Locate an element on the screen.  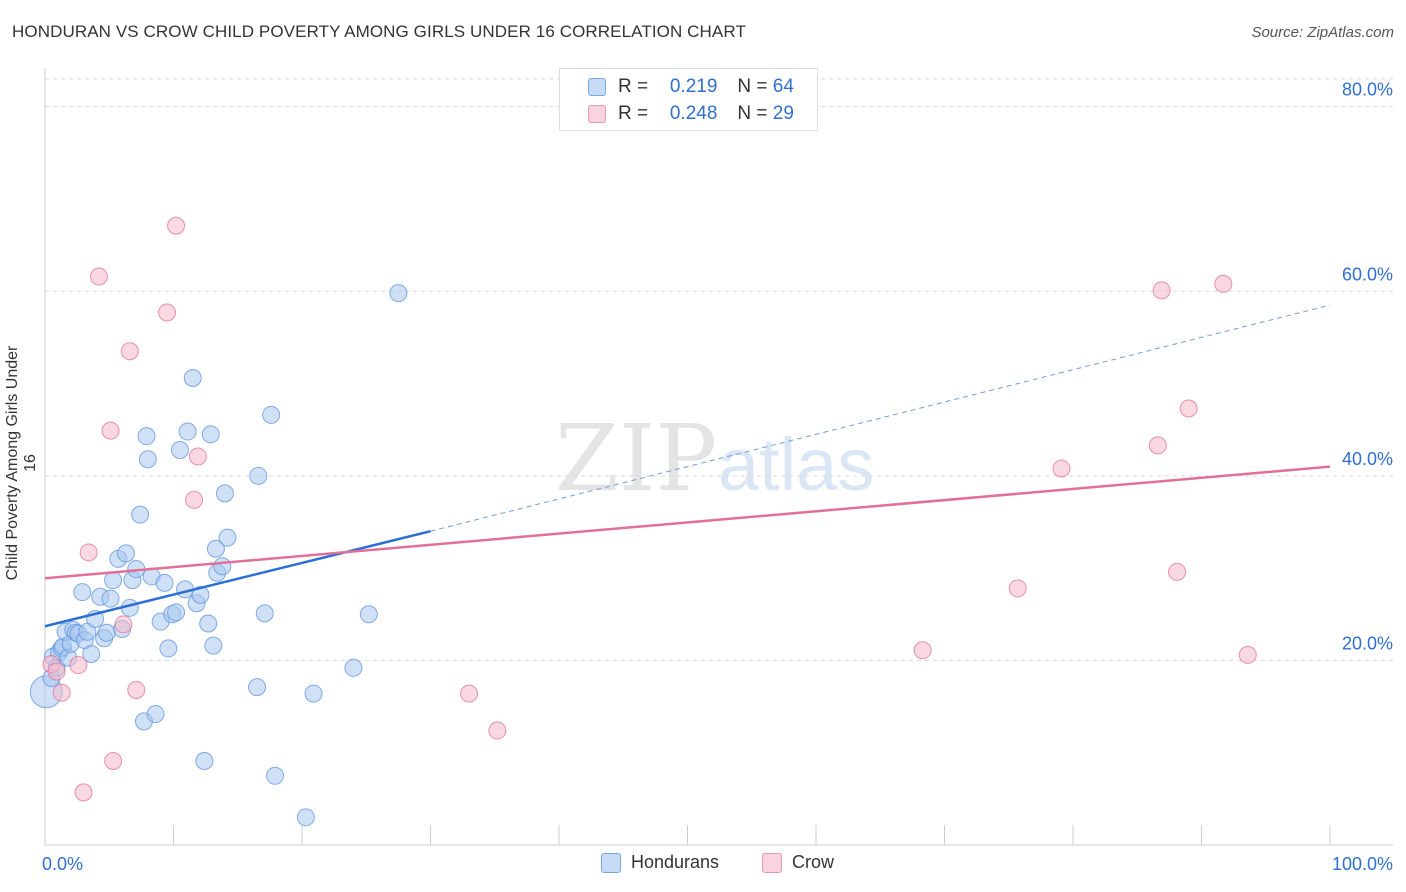
watermark-atlas: atlas is located at coordinates (796, 464).